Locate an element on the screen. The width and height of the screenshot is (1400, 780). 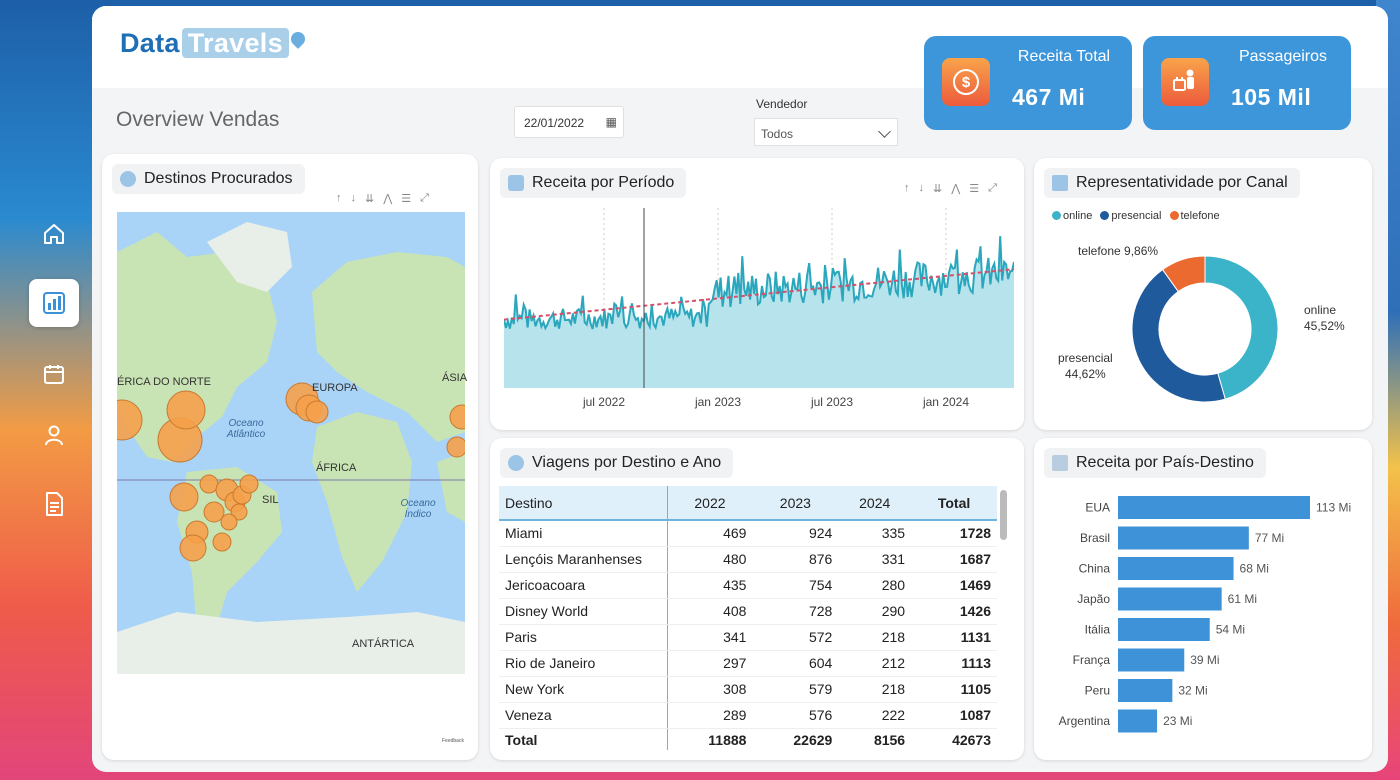
table-cell: 308 is located at coordinates (710, 689).